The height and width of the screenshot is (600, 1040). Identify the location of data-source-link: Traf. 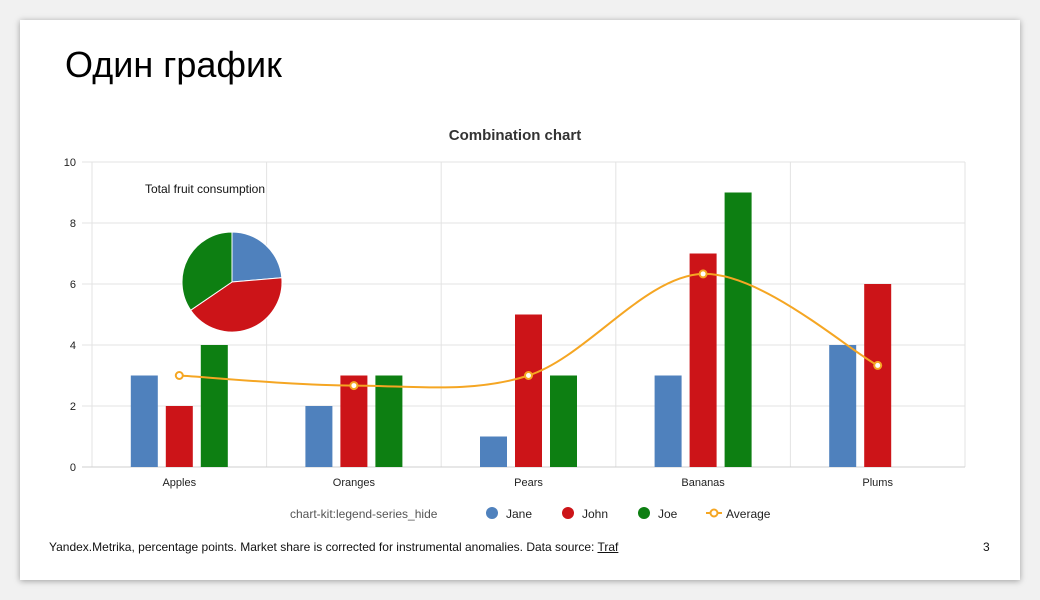
(608, 547).